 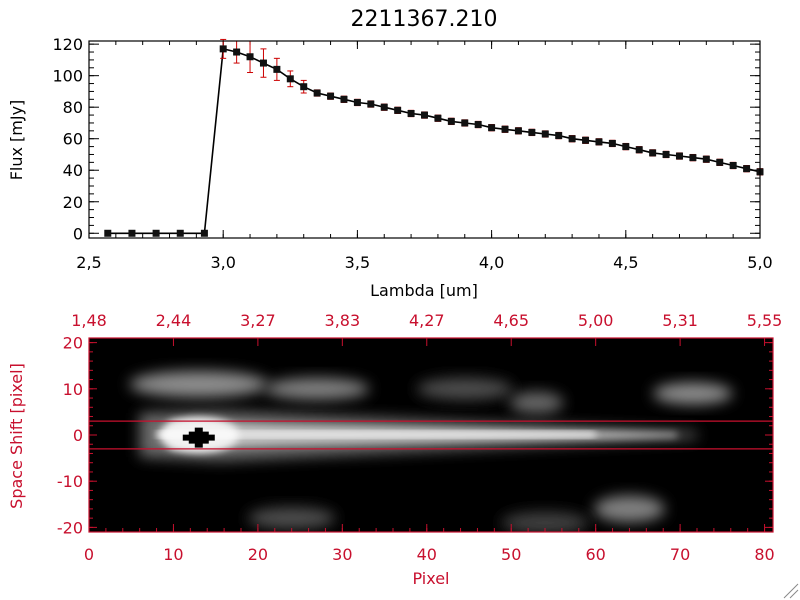 What do you see at coordinates (88, 262) in the screenshot?
I see `x-tick-label: 2,5` at bounding box center [88, 262].